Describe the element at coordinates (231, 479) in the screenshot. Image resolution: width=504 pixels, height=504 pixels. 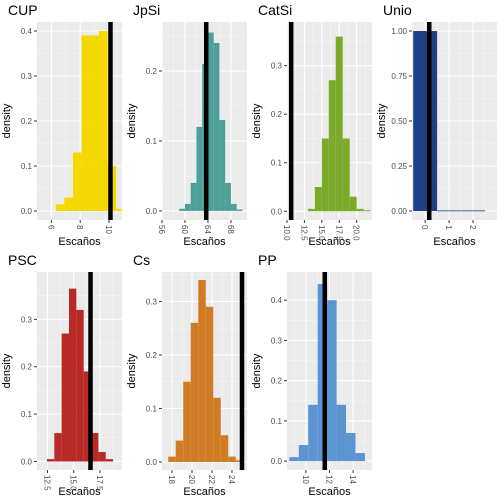
I see `x-tick-label: 24` at that location.